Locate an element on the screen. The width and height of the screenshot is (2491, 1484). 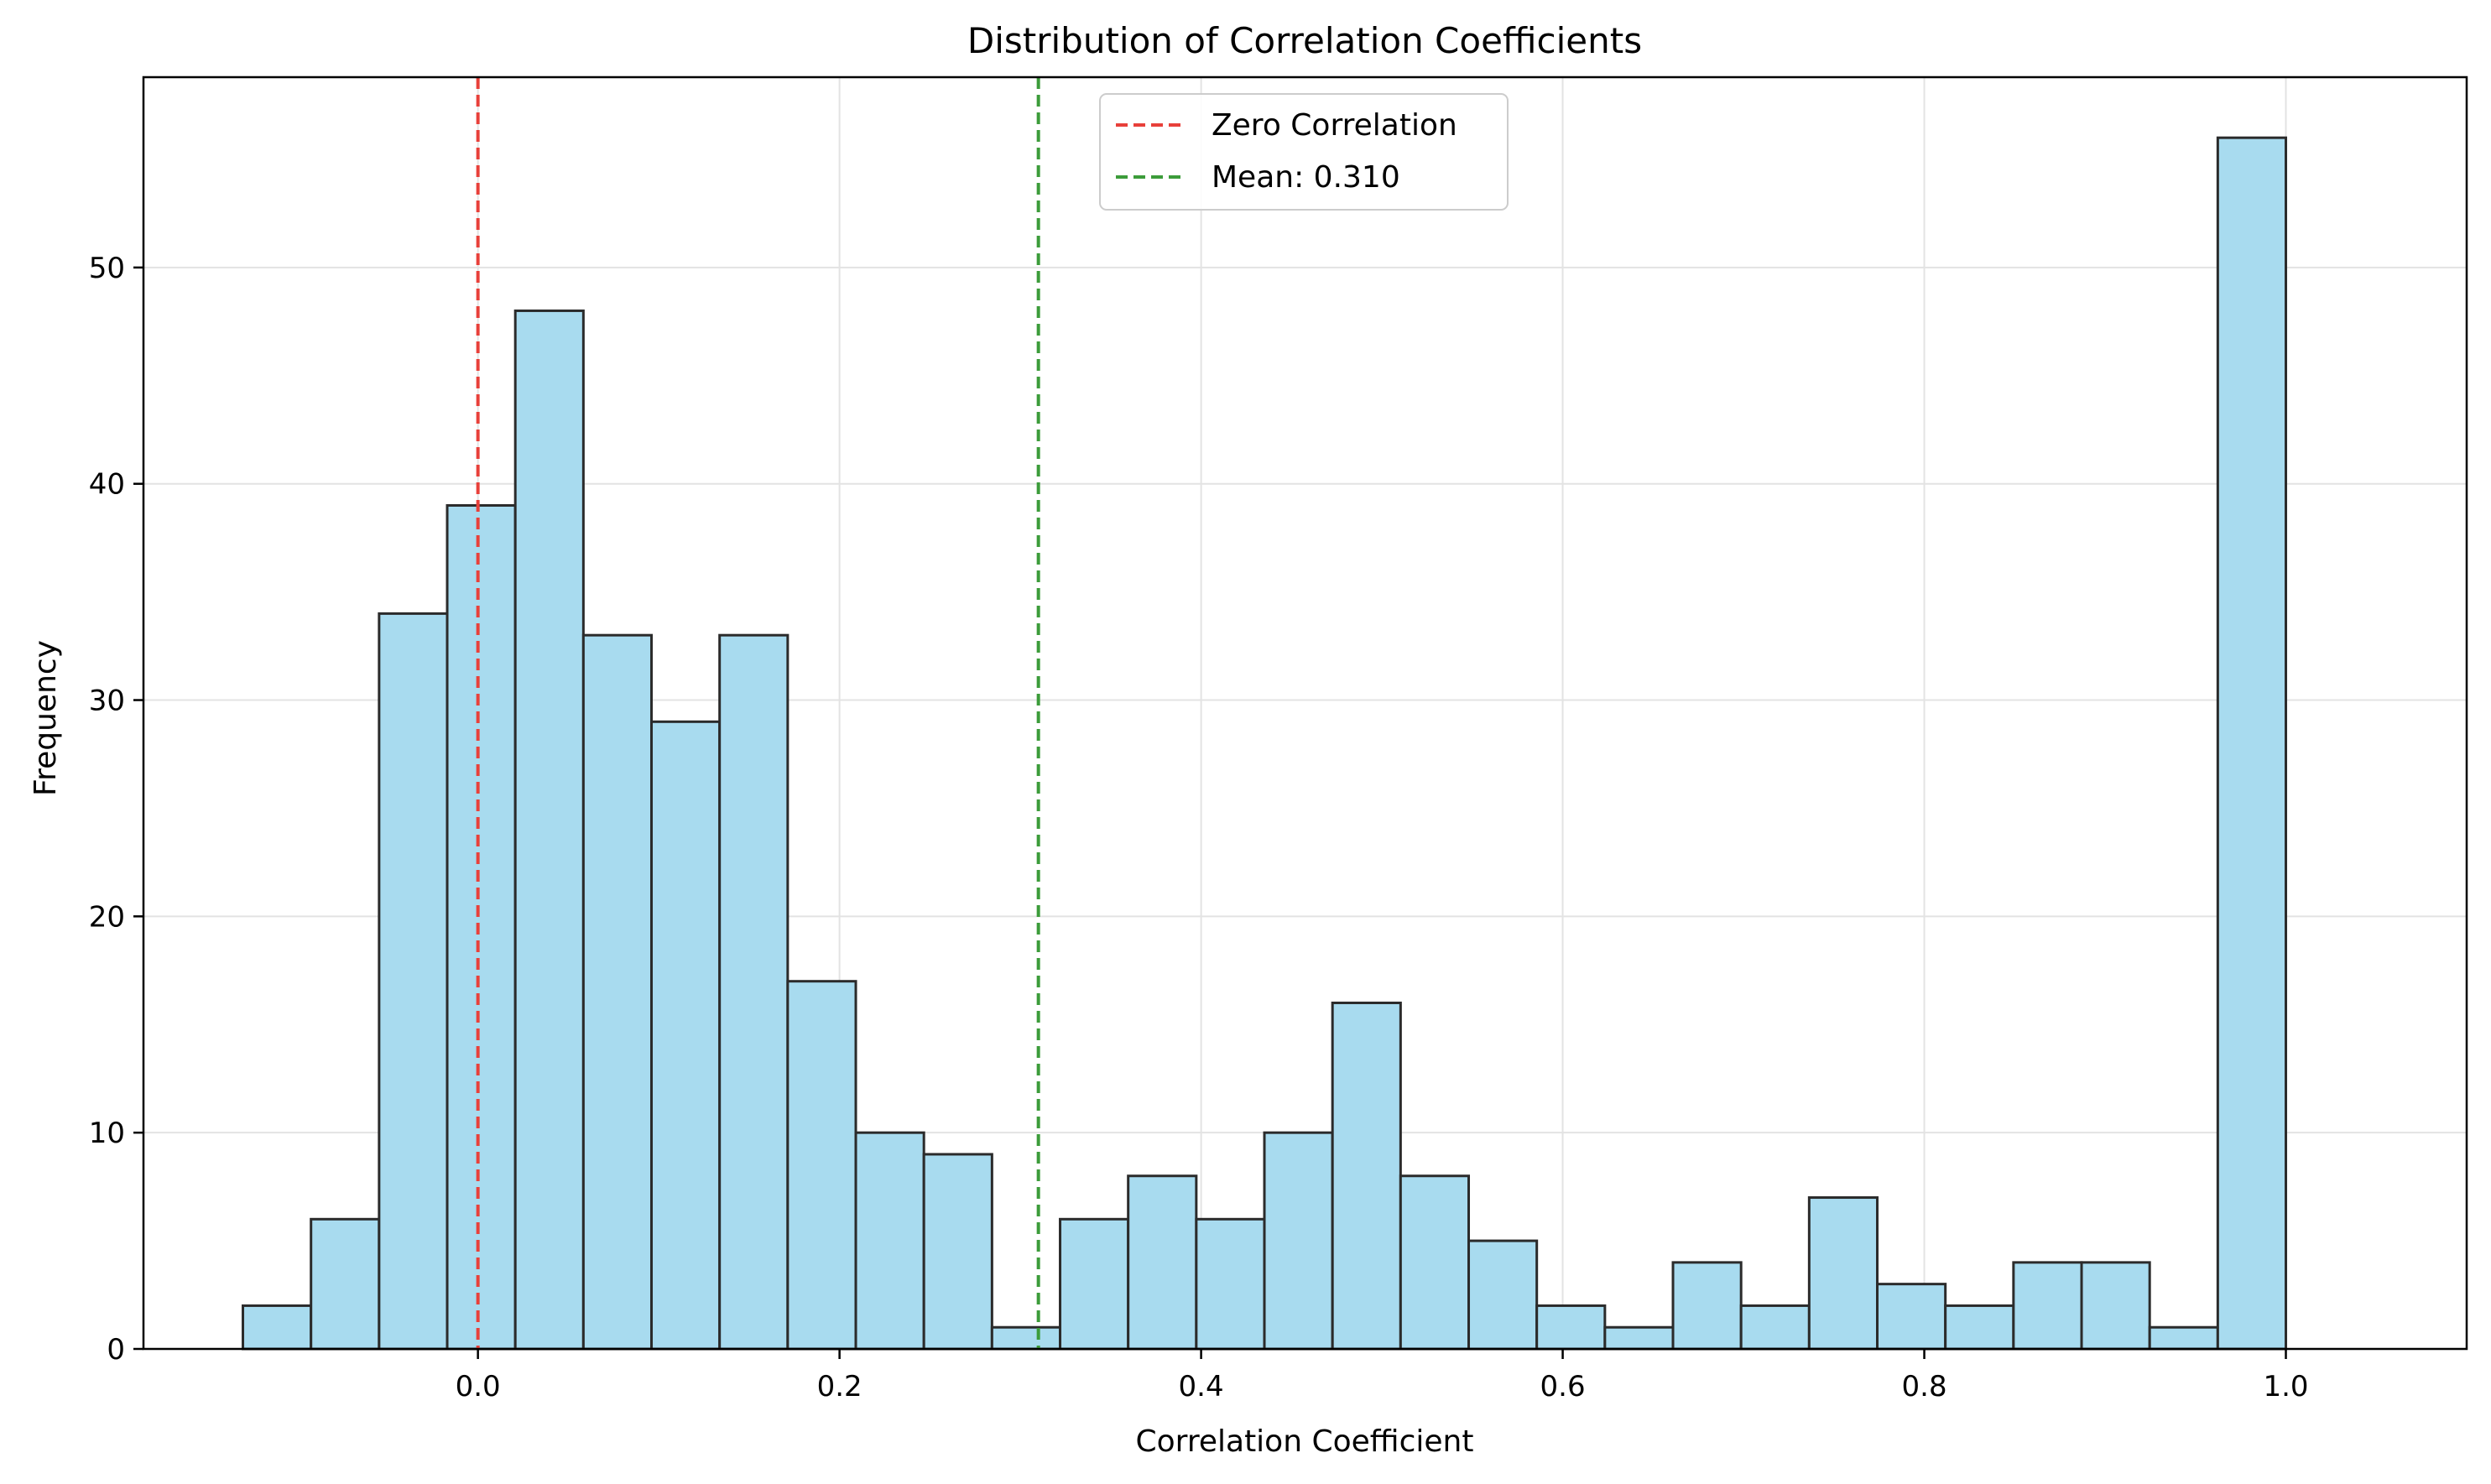
x-tick-label-2: 0.4 is located at coordinates (1201, 1386).